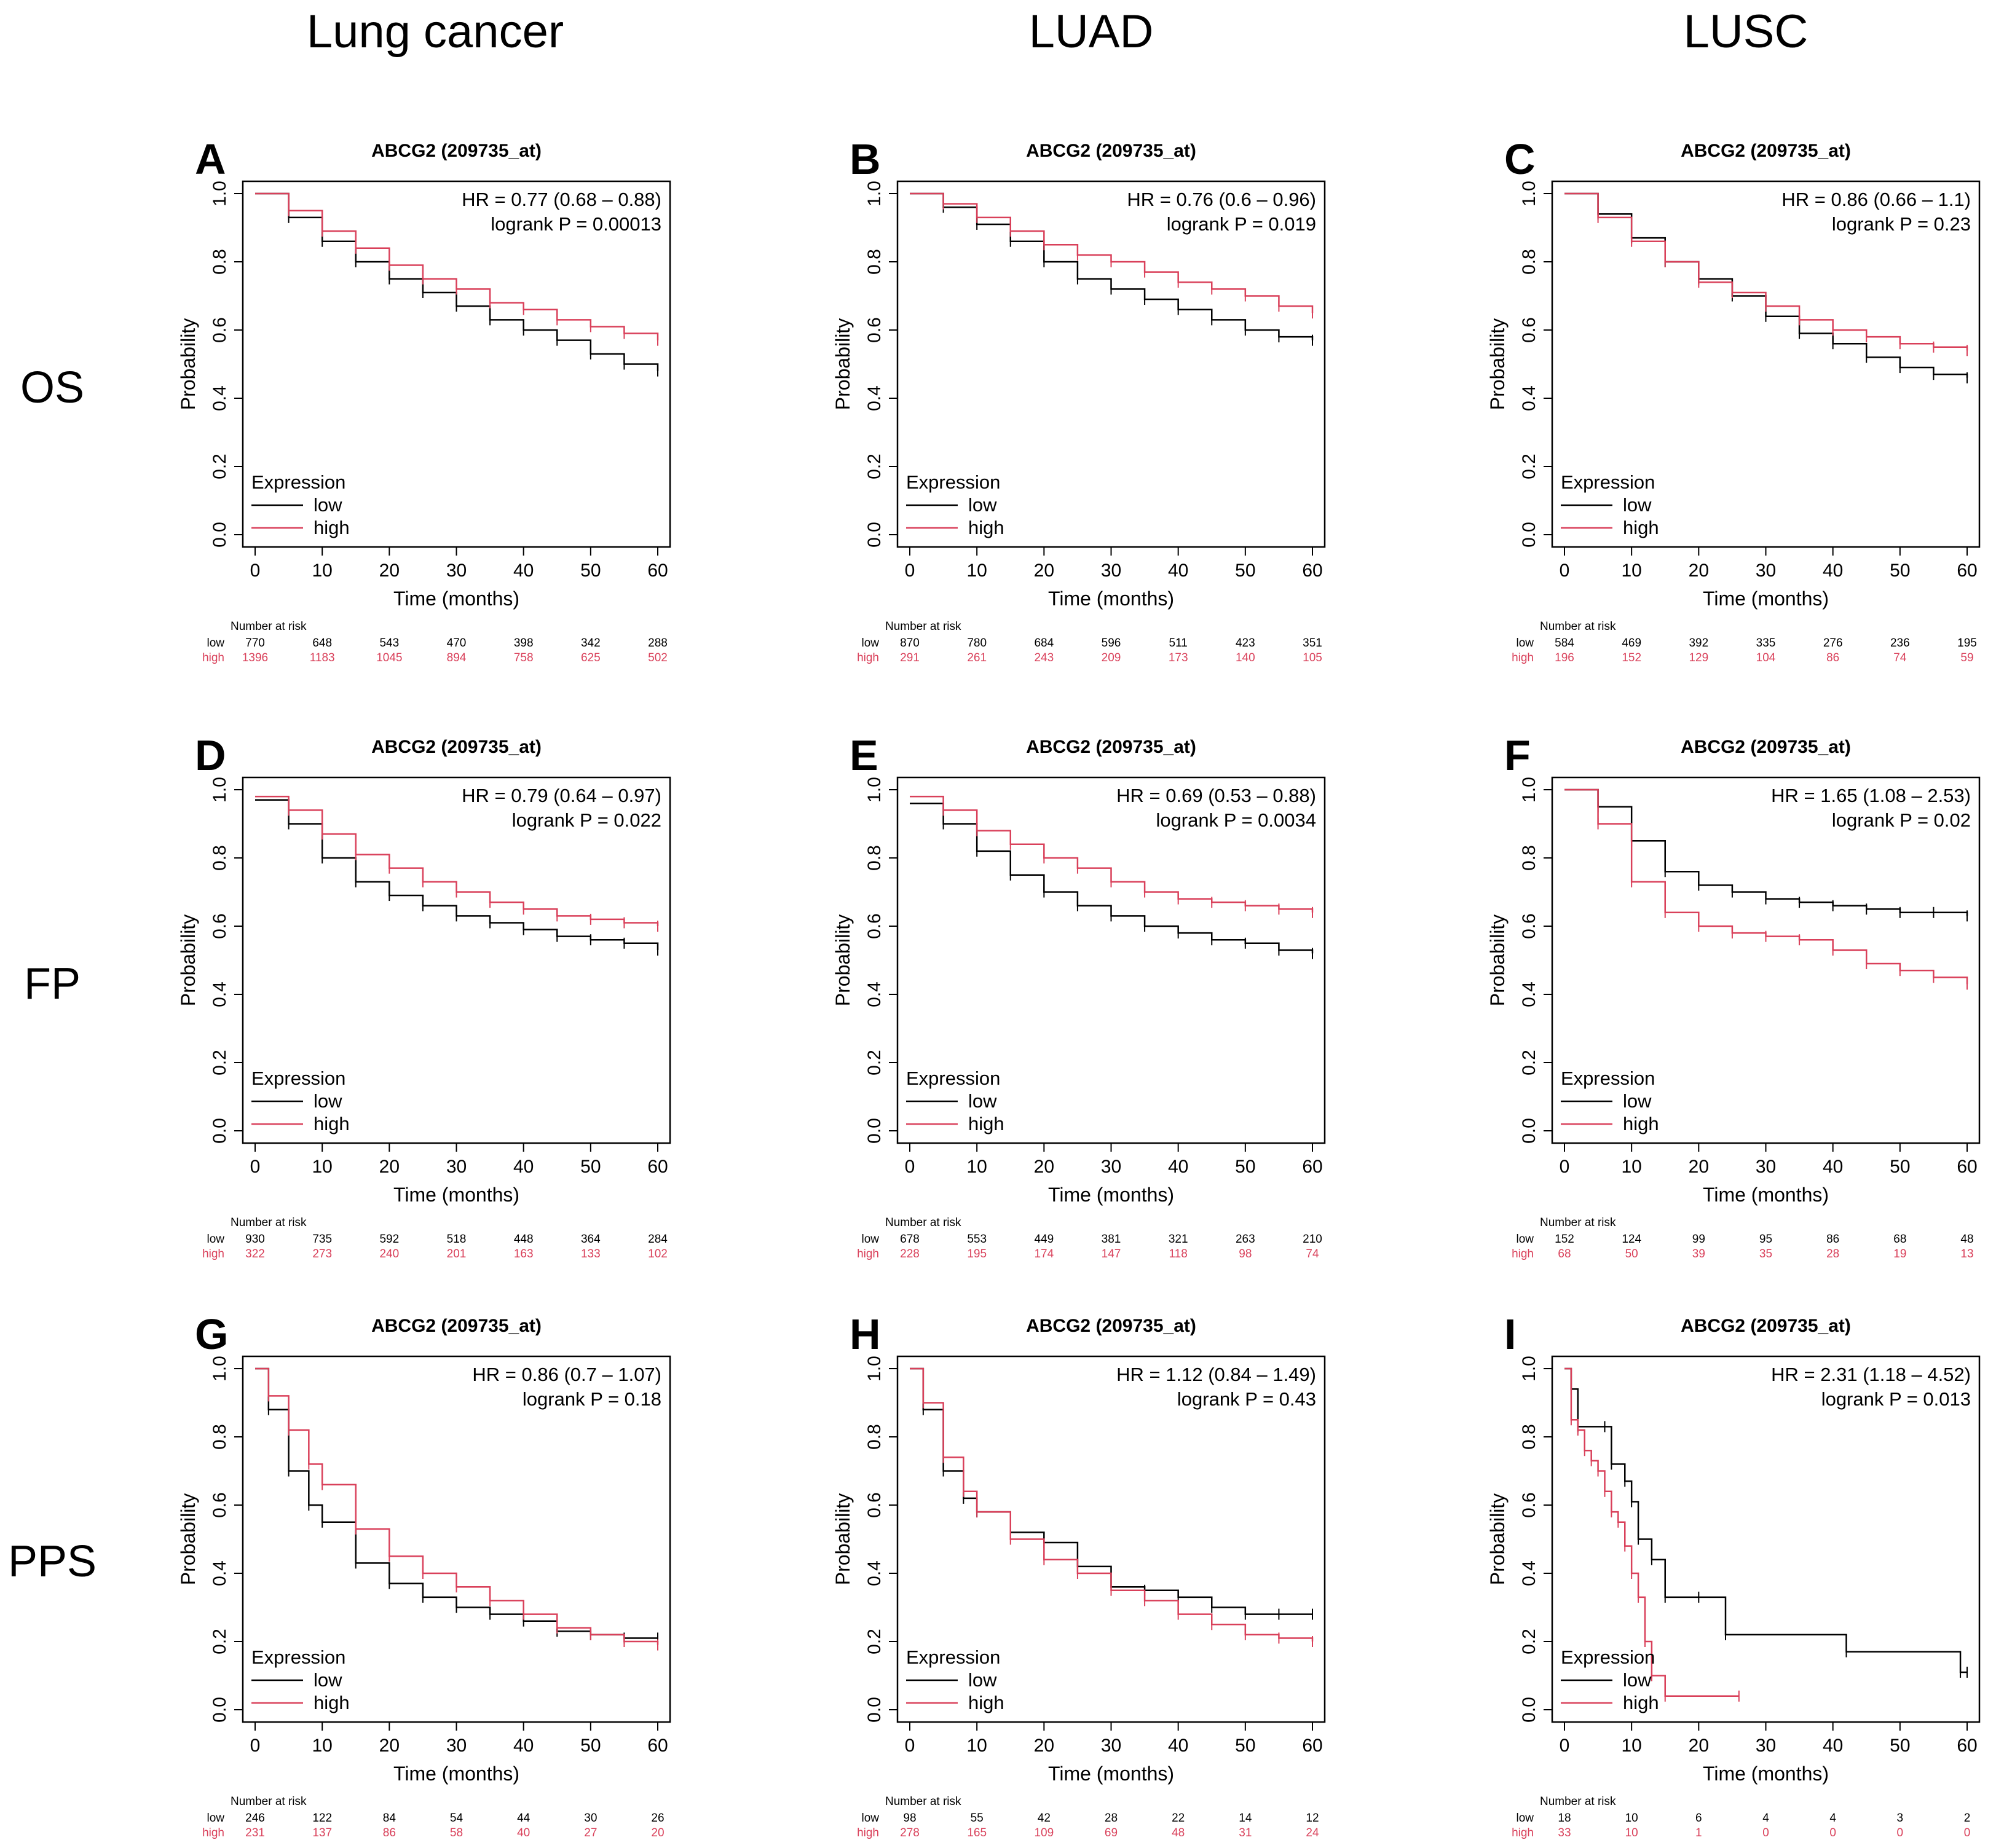 The height and width of the screenshot is (1848, 1996). Describe the element at coordinates (1871, 1374) in the screenshot. I see `hr-annotation: HR = 2.31 (1.18 – 4.52)` at that location.